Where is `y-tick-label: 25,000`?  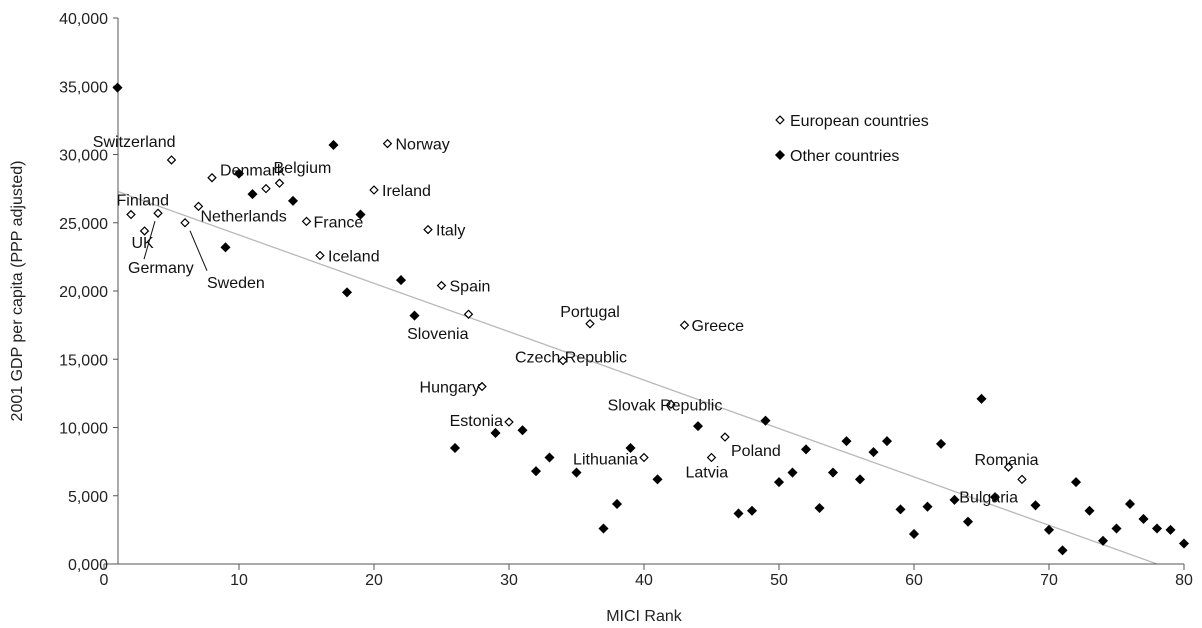 y-tick-label: 25,000 is located at coordinates (83, 224).